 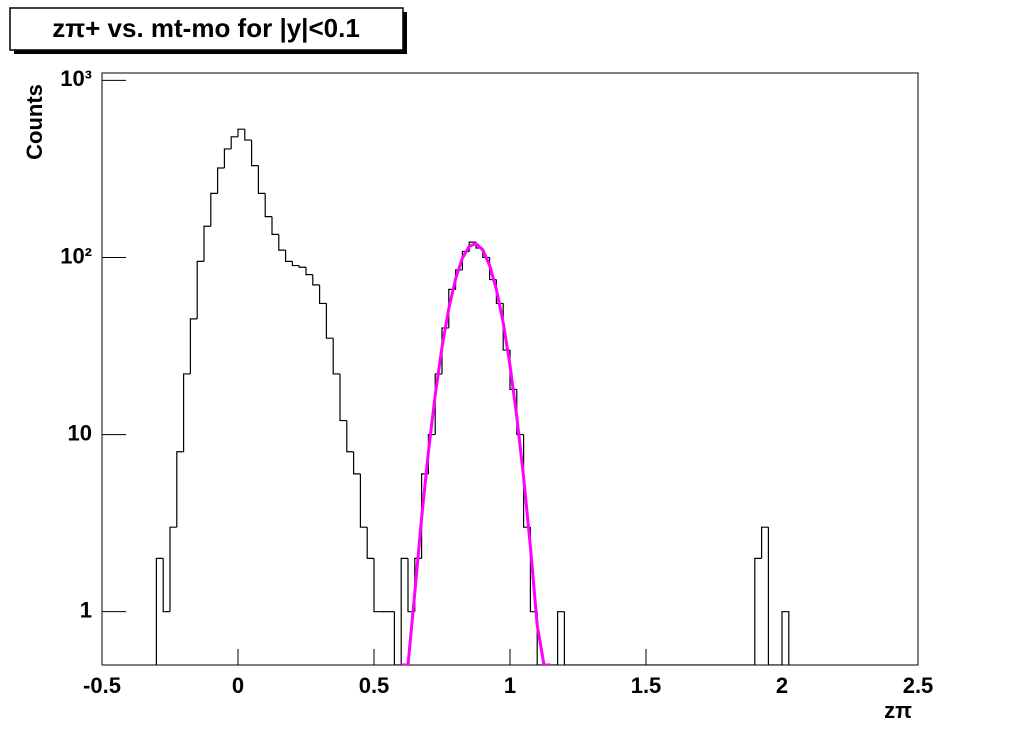 I want to click on y-tick-label: 10³, so click(x=76, y=78).